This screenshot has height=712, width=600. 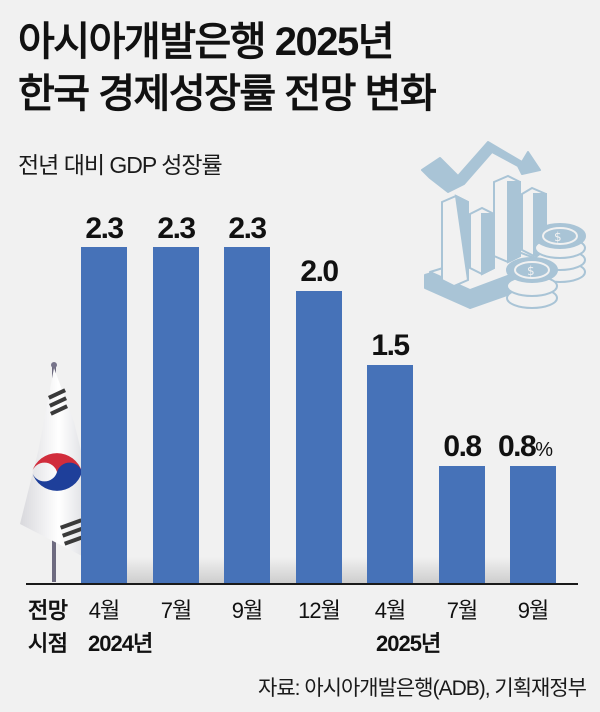 What do you see at coordinates (319, 610) in the screenshot?
I see `x-tick-label: 12월` at bounding box center [319, 610].